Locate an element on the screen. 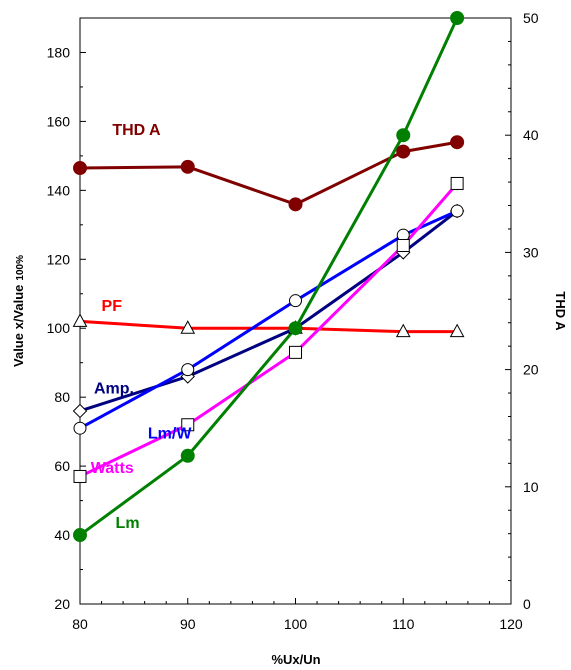 The width and height of the screenshot is (571, 670). series-labels: THD A PF Amp. Lm/W Watts Lm is located at coordinates (142, 327).